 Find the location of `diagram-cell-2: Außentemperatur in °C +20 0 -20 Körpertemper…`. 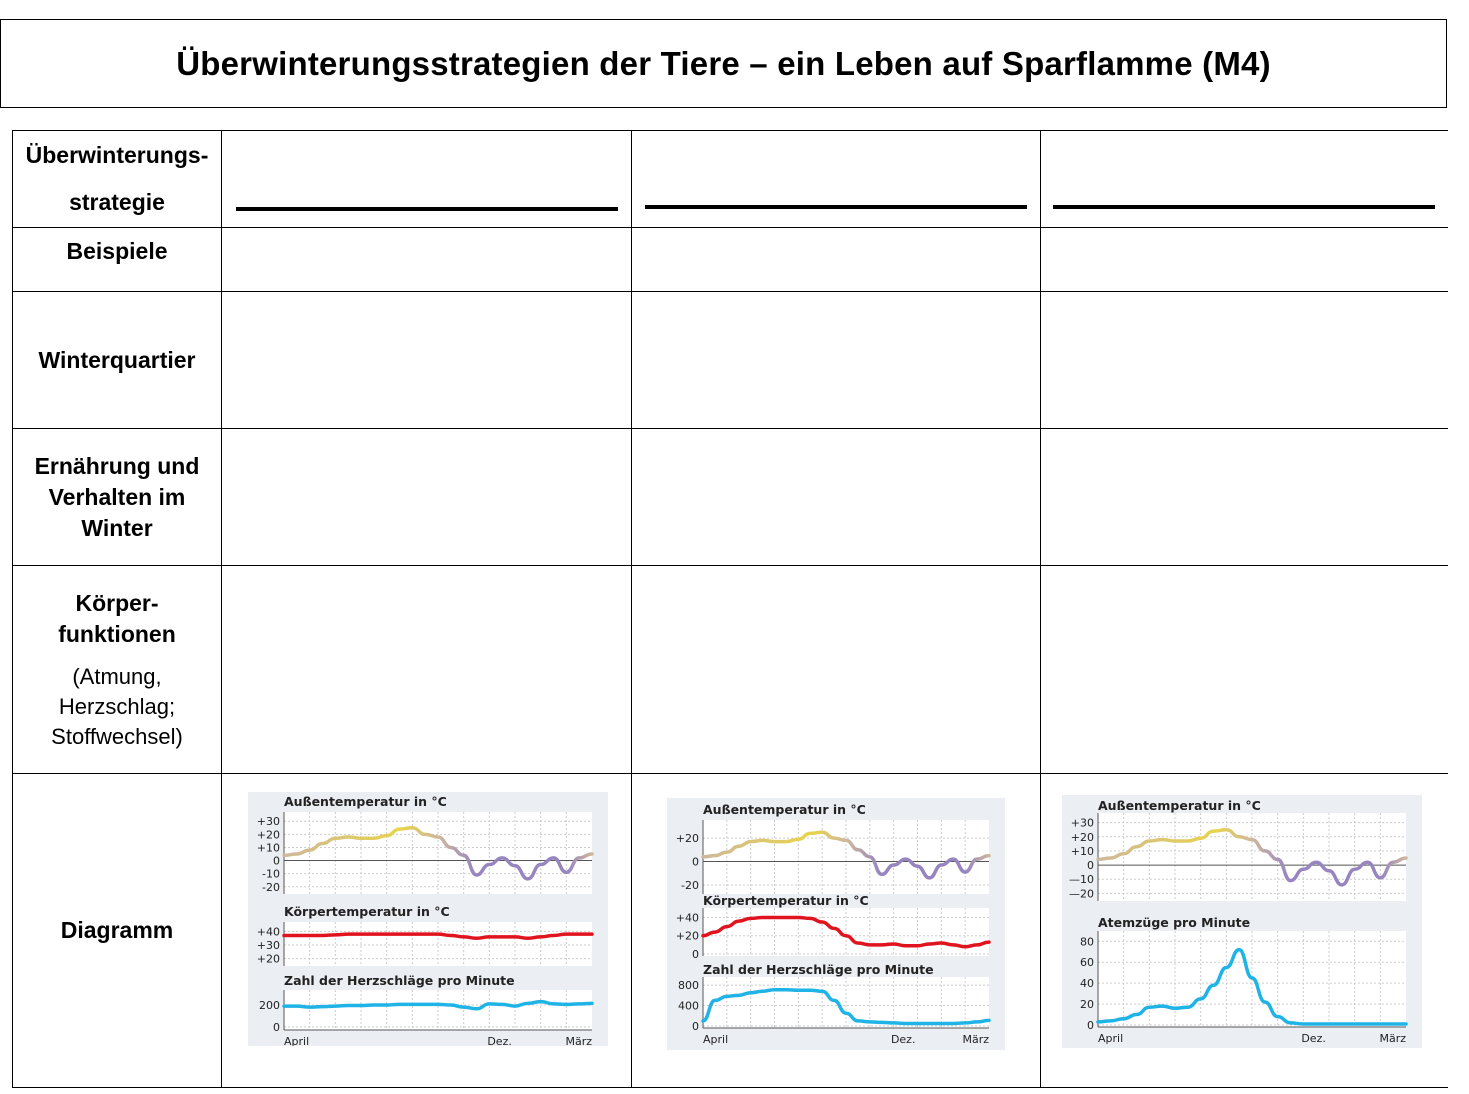

diagram-cell-2: Außentemperatur in °C +20 0 -20 Körpertemper… is located at coordinates (836, 930).